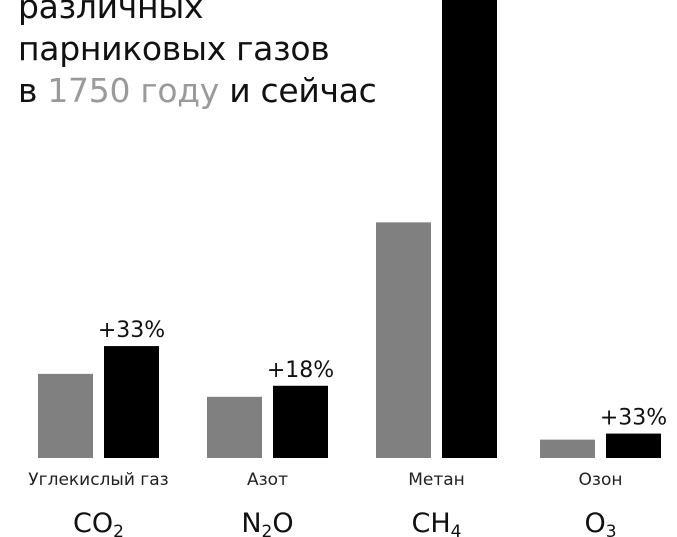  I want to click on formula-label-0: CO2, so click(98, 522).